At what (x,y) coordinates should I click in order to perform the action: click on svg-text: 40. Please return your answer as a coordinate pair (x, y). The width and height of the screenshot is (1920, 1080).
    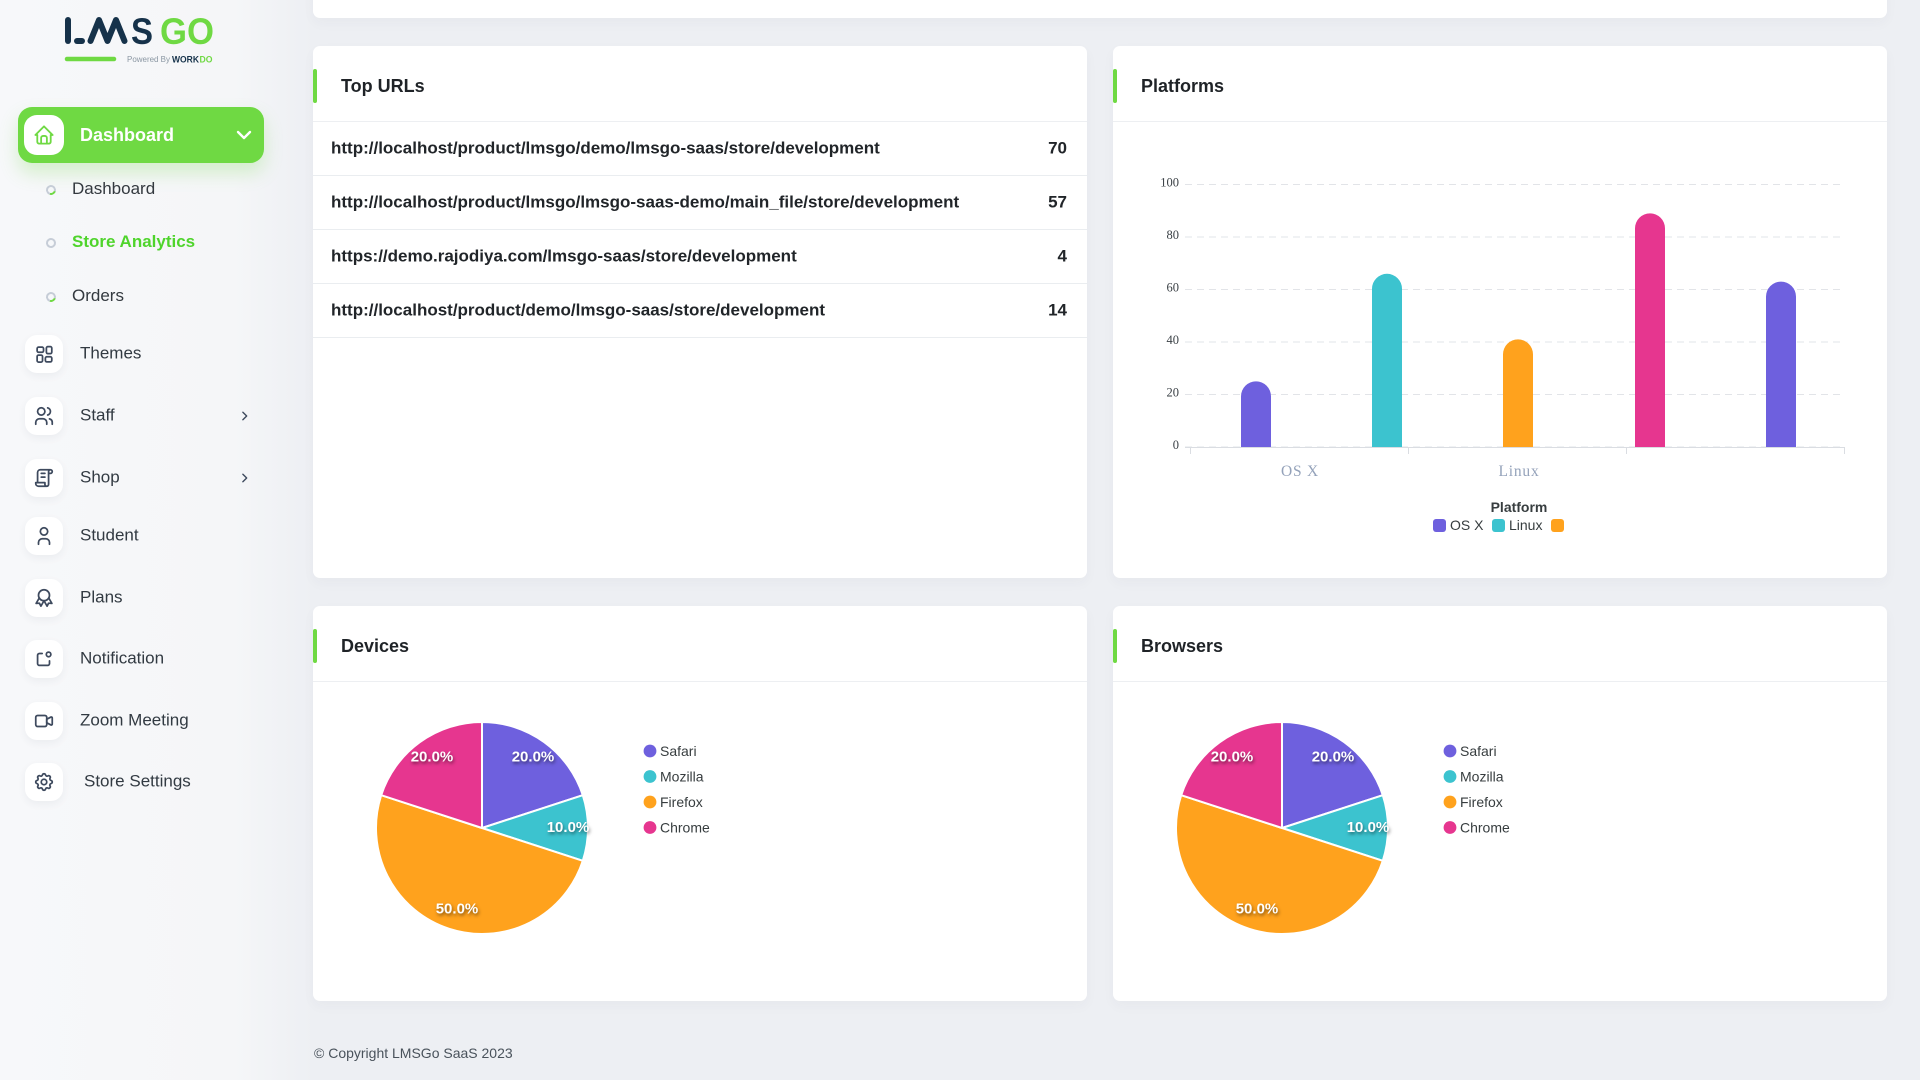
    Looking at the image, I should click on (1173, 340).